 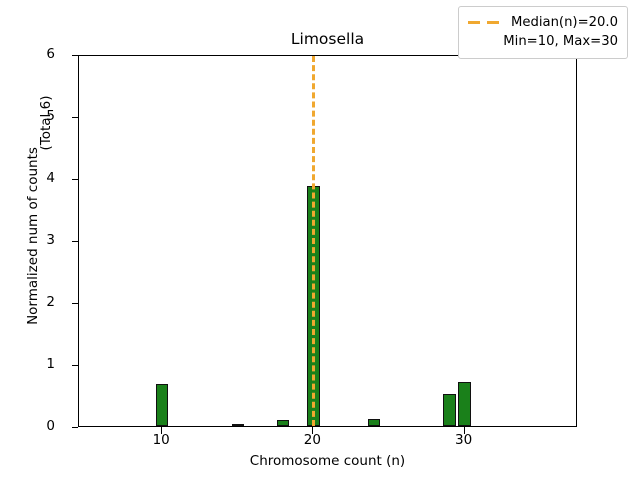 I want to click on y-tick-label: 2, so click(x=50, y=302).